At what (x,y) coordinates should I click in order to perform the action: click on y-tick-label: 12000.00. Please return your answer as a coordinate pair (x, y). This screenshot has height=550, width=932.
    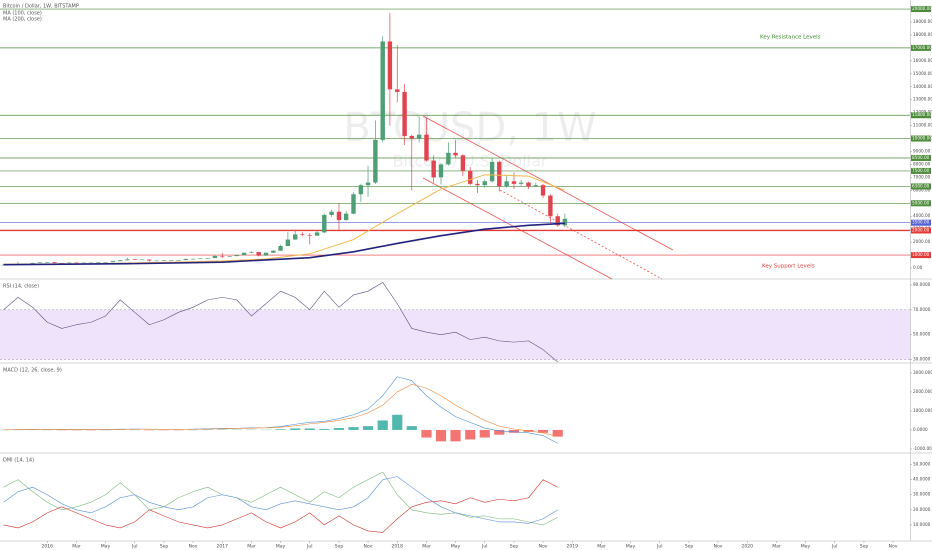
    Looking at the image, I should click on (922, 112).